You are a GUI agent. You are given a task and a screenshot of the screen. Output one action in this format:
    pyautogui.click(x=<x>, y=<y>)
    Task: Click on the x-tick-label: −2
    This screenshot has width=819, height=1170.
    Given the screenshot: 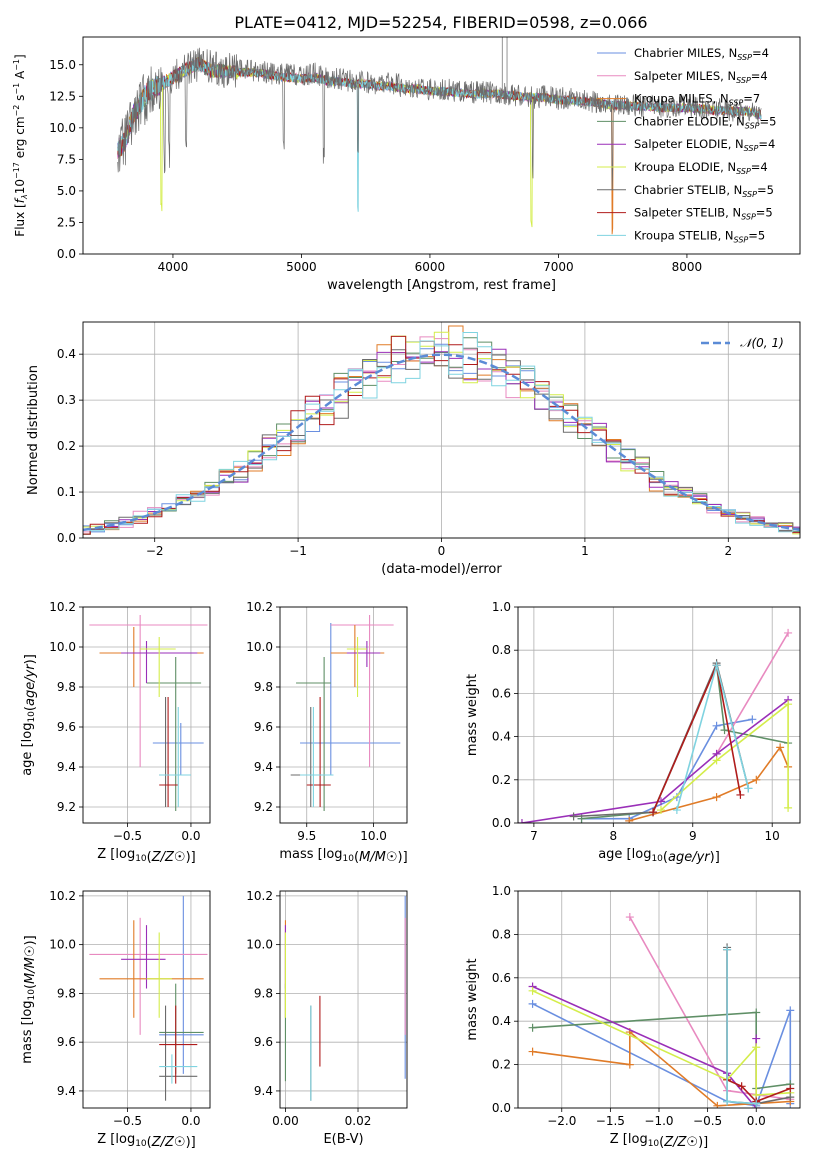 What is the action you would take?
    pyautogui.click(x=155, y=551)
    